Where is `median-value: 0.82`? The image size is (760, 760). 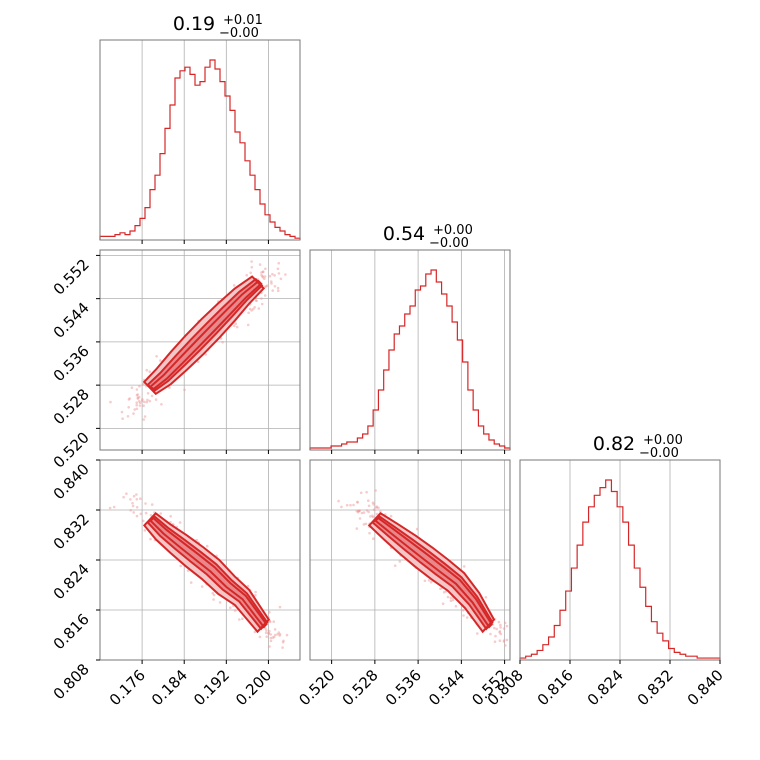 median-value: 0.82 is located at coordinates (614, 444).